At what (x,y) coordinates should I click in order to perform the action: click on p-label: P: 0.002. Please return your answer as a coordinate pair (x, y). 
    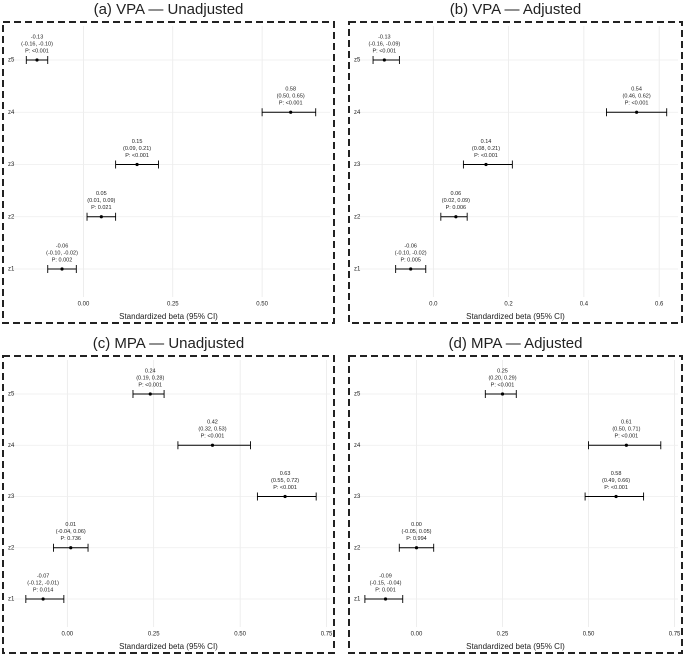
    Looking at the image, I should click on (62, 260).